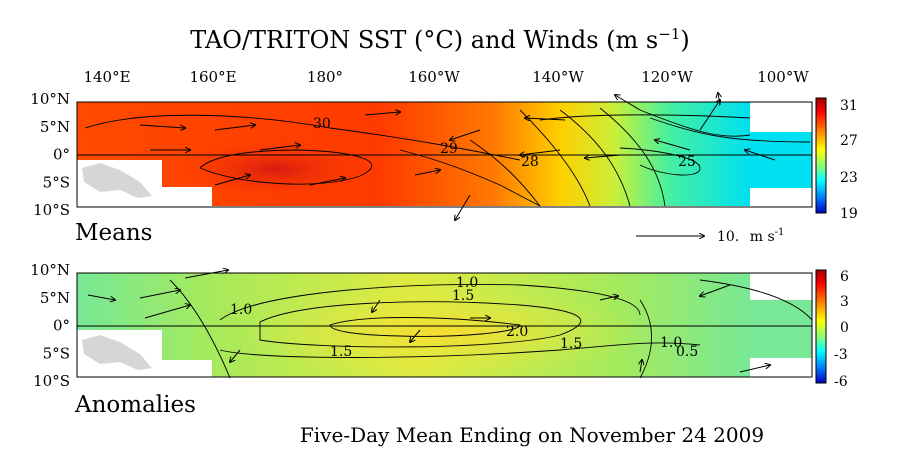 Image resolution: width=900 pixels, height=456 pixels. Describe the element at coordinates (836, 159) in the screenshot. I see `means-colorbar: 31 27 23 19` at that location.